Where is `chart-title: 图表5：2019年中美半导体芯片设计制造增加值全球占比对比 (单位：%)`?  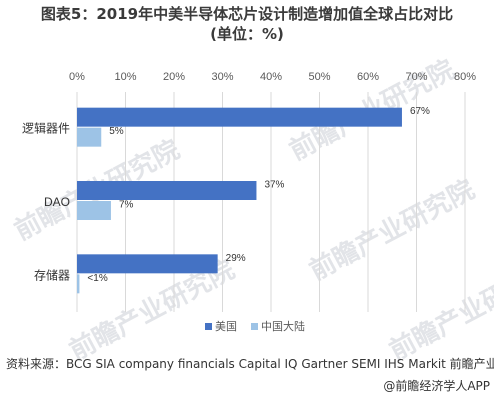
chart-title: 图表5：2019年中美半导体芯片设计制造增加值全球占比对比 (单位：%) is located at coordinates (247, 24).